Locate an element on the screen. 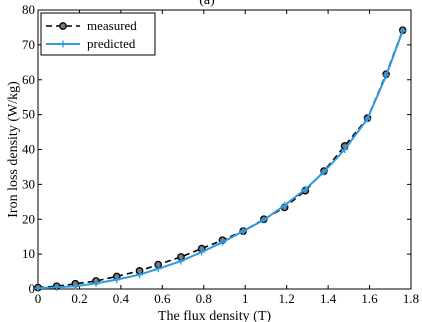 This screenshot has height=322, width=422. chart-title-fragment: (a) is located at coordinates (207, 4).